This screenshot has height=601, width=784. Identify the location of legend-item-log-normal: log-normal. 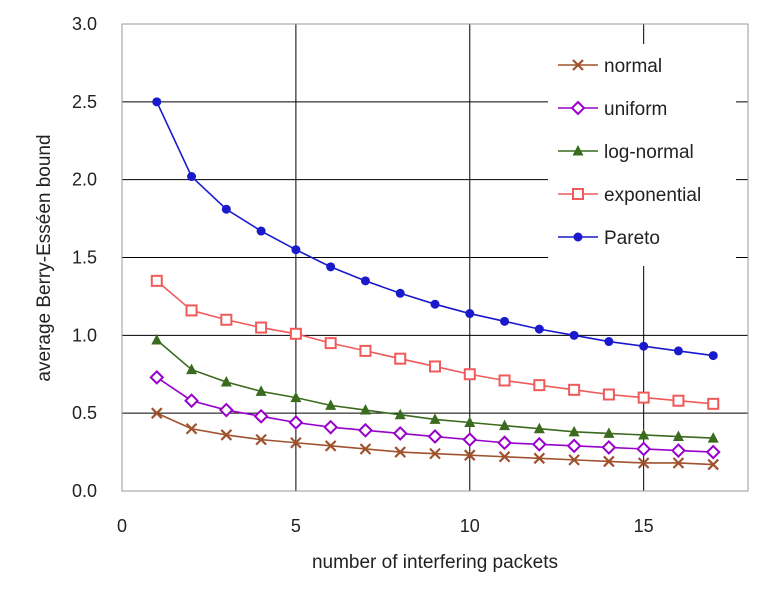
(626, 152).